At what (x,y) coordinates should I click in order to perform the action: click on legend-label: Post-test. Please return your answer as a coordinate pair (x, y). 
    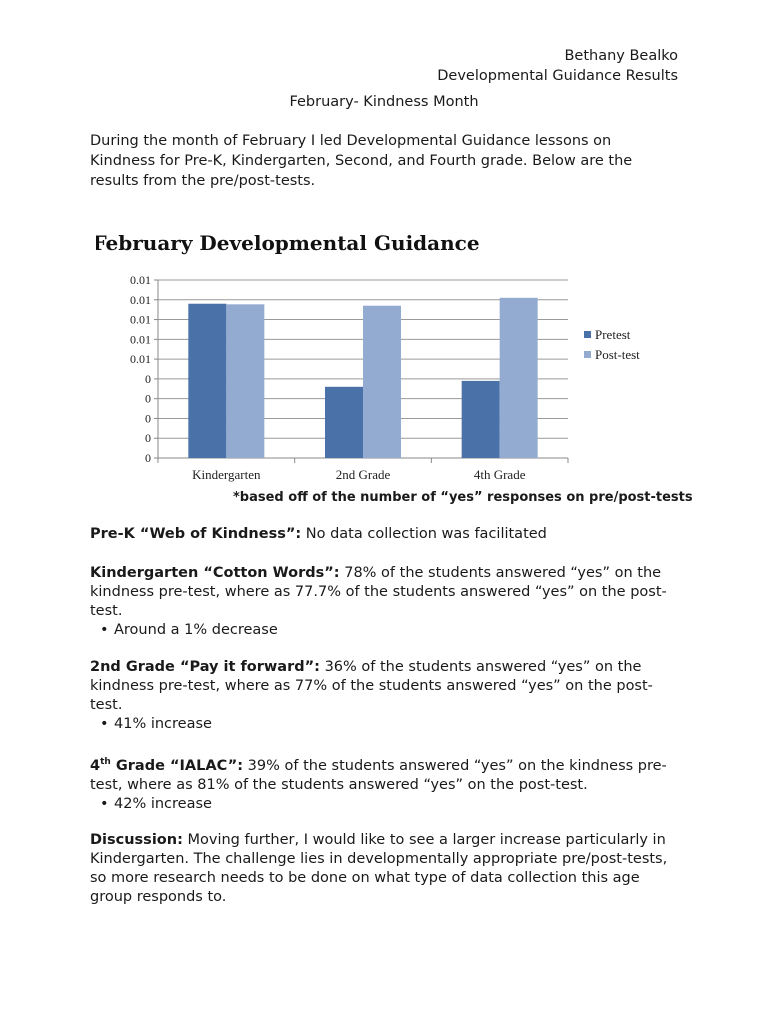
    Looking at the image, I should click on (617, 354).